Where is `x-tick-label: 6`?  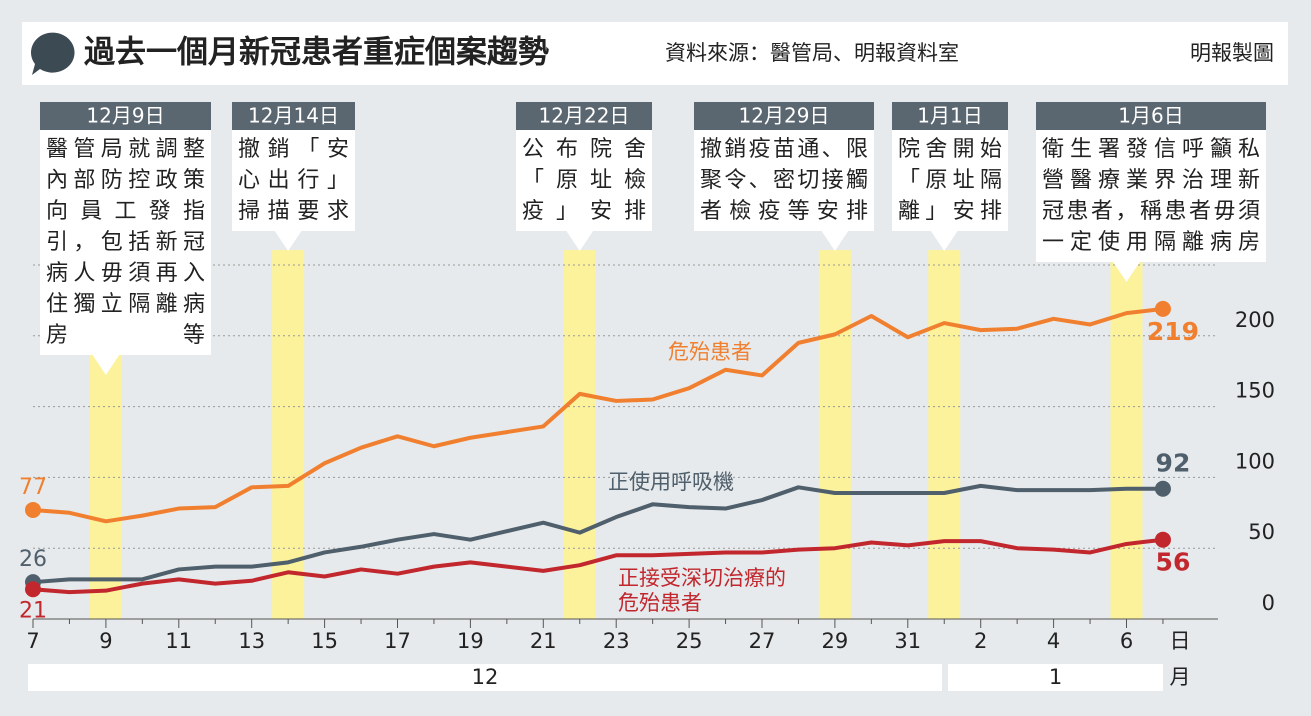 x-tick-label: 6 is located at coordinates (1126, 641).